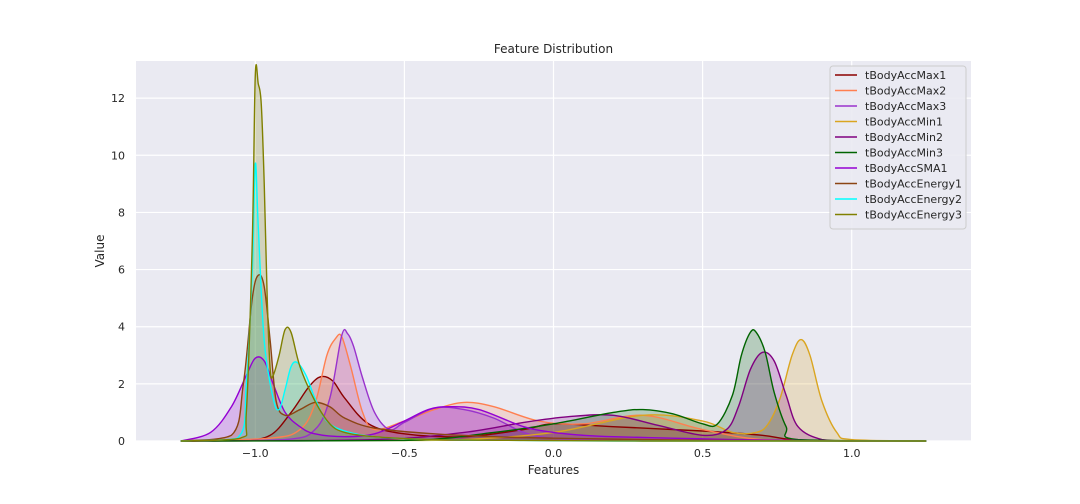 Image resolution: width=1080 pixels, height=504 pixels. What do you see at coordinates (852, 453) in the screenshot?
I see `x-tick-label: 1.0` at bounding box center [852, 453].